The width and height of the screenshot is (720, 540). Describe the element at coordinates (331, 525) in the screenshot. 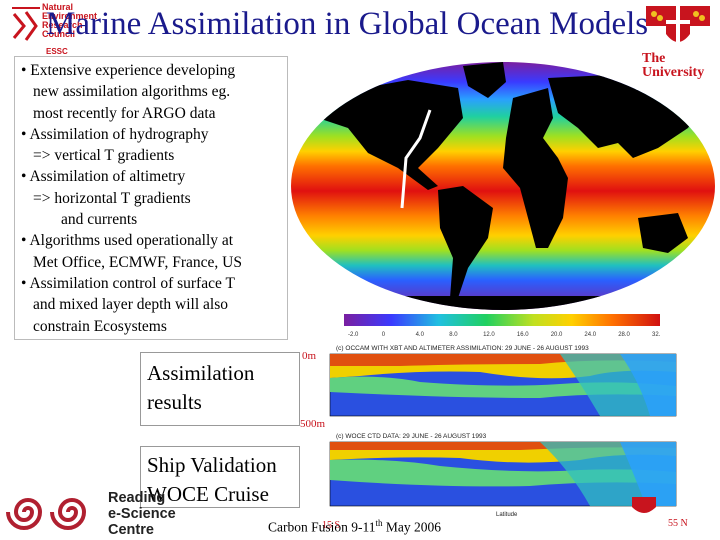

I see `latitude-start-label: 15 S` at that location.